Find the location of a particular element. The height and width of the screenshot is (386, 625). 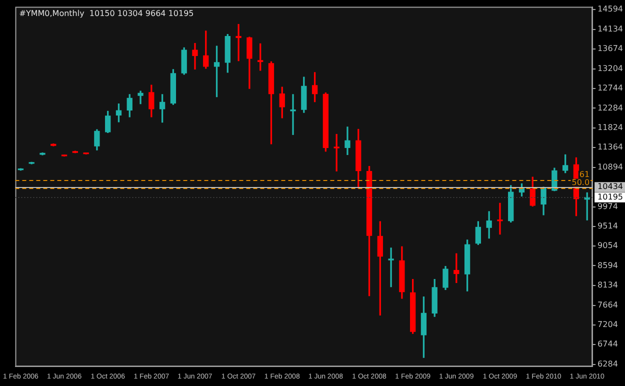

y-tick-label: 8134 is located at coordinates (608, 285).